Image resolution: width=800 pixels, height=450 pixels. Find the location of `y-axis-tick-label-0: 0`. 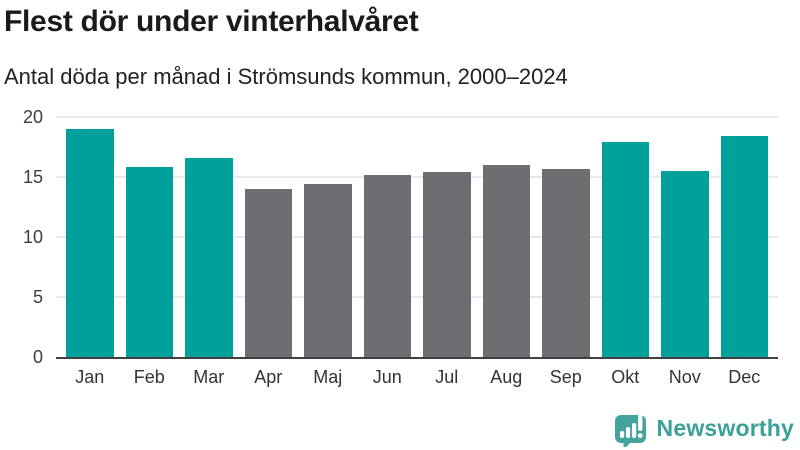

y-axis-tick-label-0: 0 is located at coordinates (37, 357).